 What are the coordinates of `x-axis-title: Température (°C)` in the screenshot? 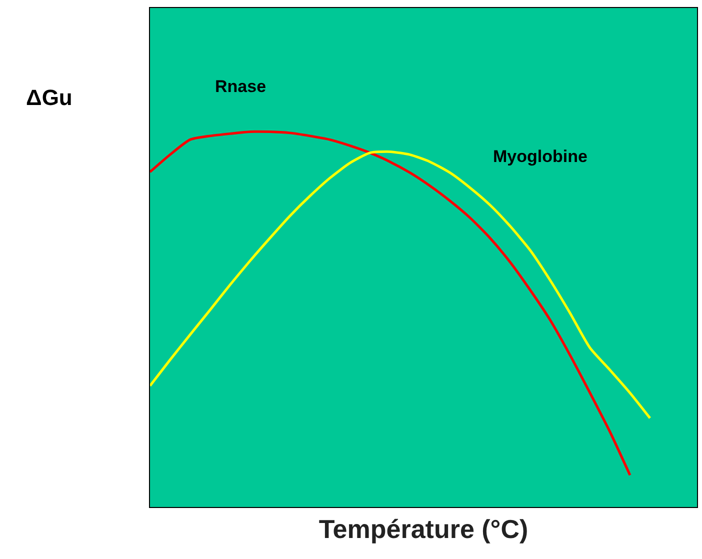 It's located at (423, 529).